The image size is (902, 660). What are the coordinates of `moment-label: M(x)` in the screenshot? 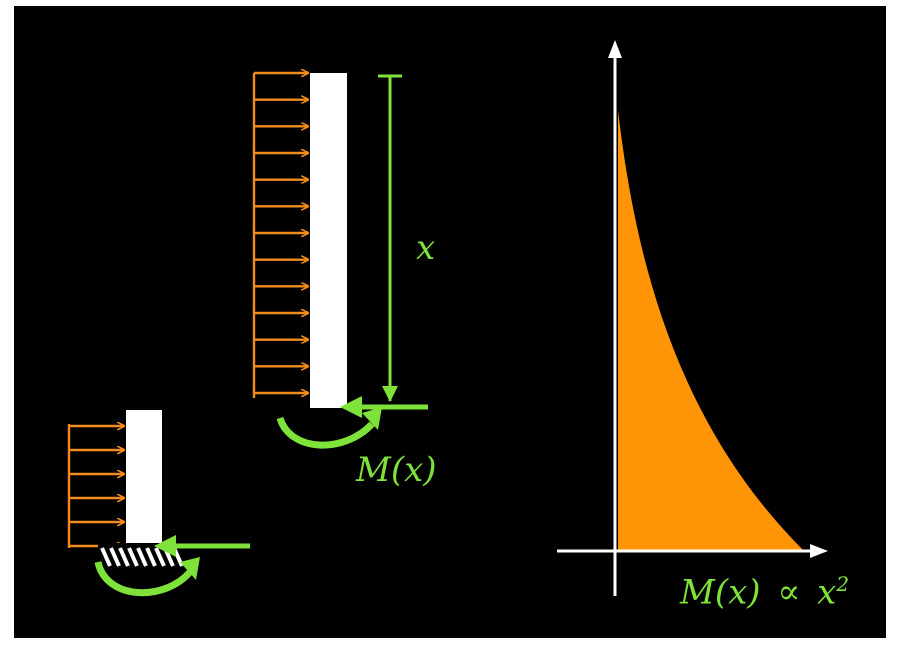 It's located at (396, 470).